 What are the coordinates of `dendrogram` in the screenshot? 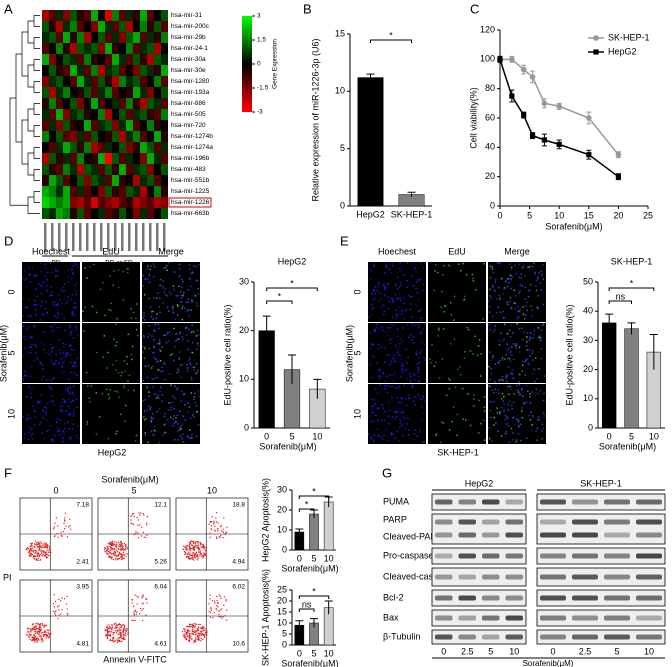 It's located at (36, 197).